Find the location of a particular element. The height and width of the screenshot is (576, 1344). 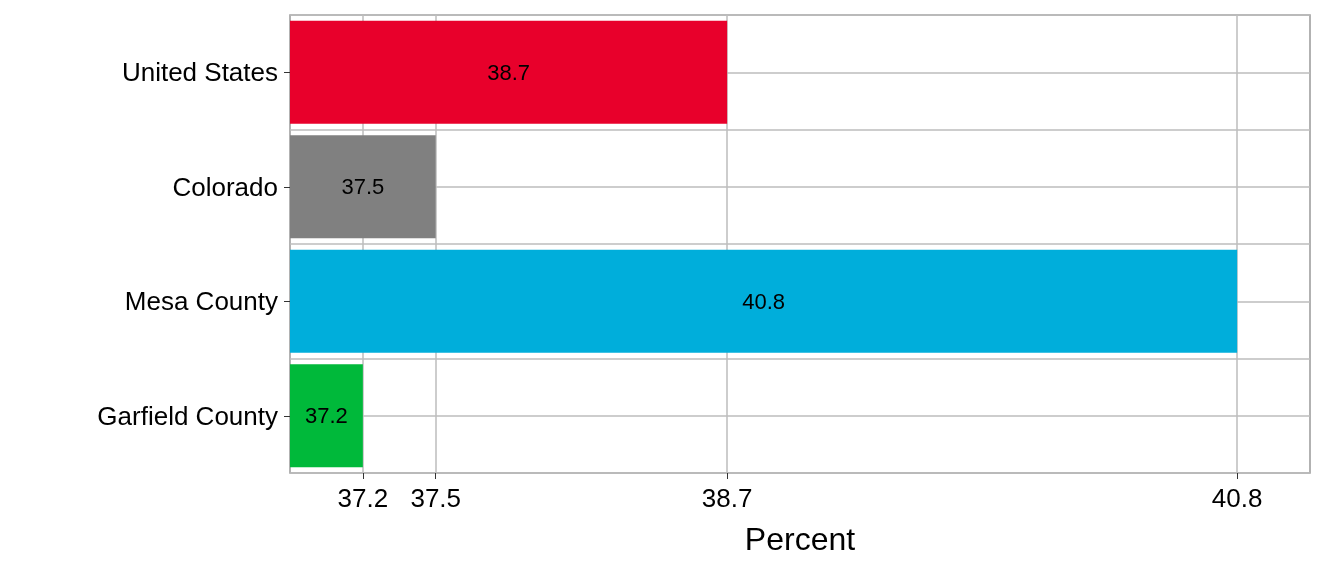

x-tick-label: 37.5 is located at coordinates (436, 498).